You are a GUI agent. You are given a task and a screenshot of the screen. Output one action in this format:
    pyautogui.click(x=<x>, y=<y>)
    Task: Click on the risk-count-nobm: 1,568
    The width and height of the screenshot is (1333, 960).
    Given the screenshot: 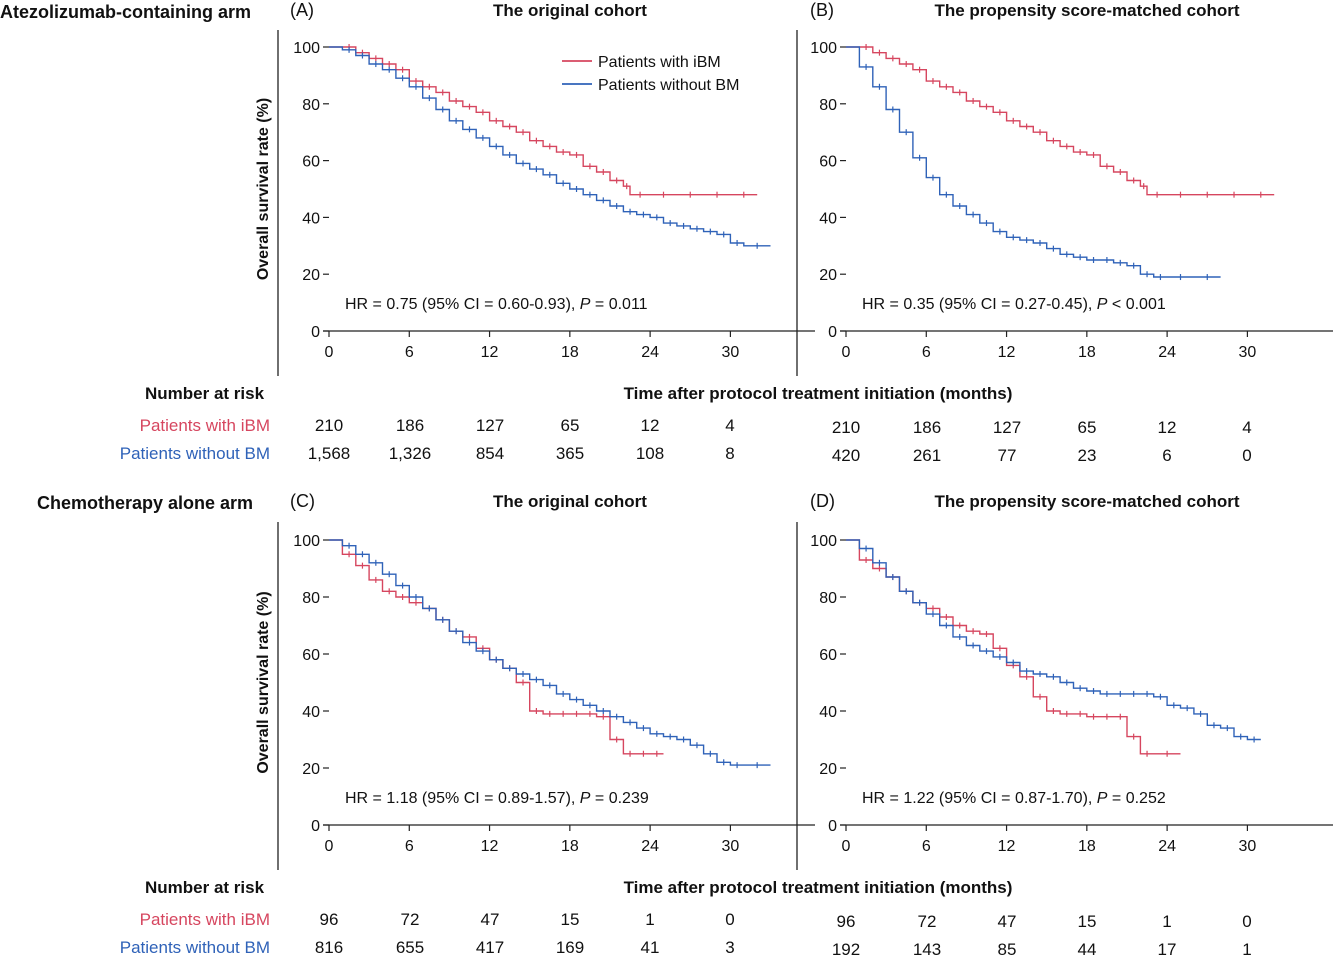 What is the action you would take?
    pyautogui.click(x=329, y=453)
    